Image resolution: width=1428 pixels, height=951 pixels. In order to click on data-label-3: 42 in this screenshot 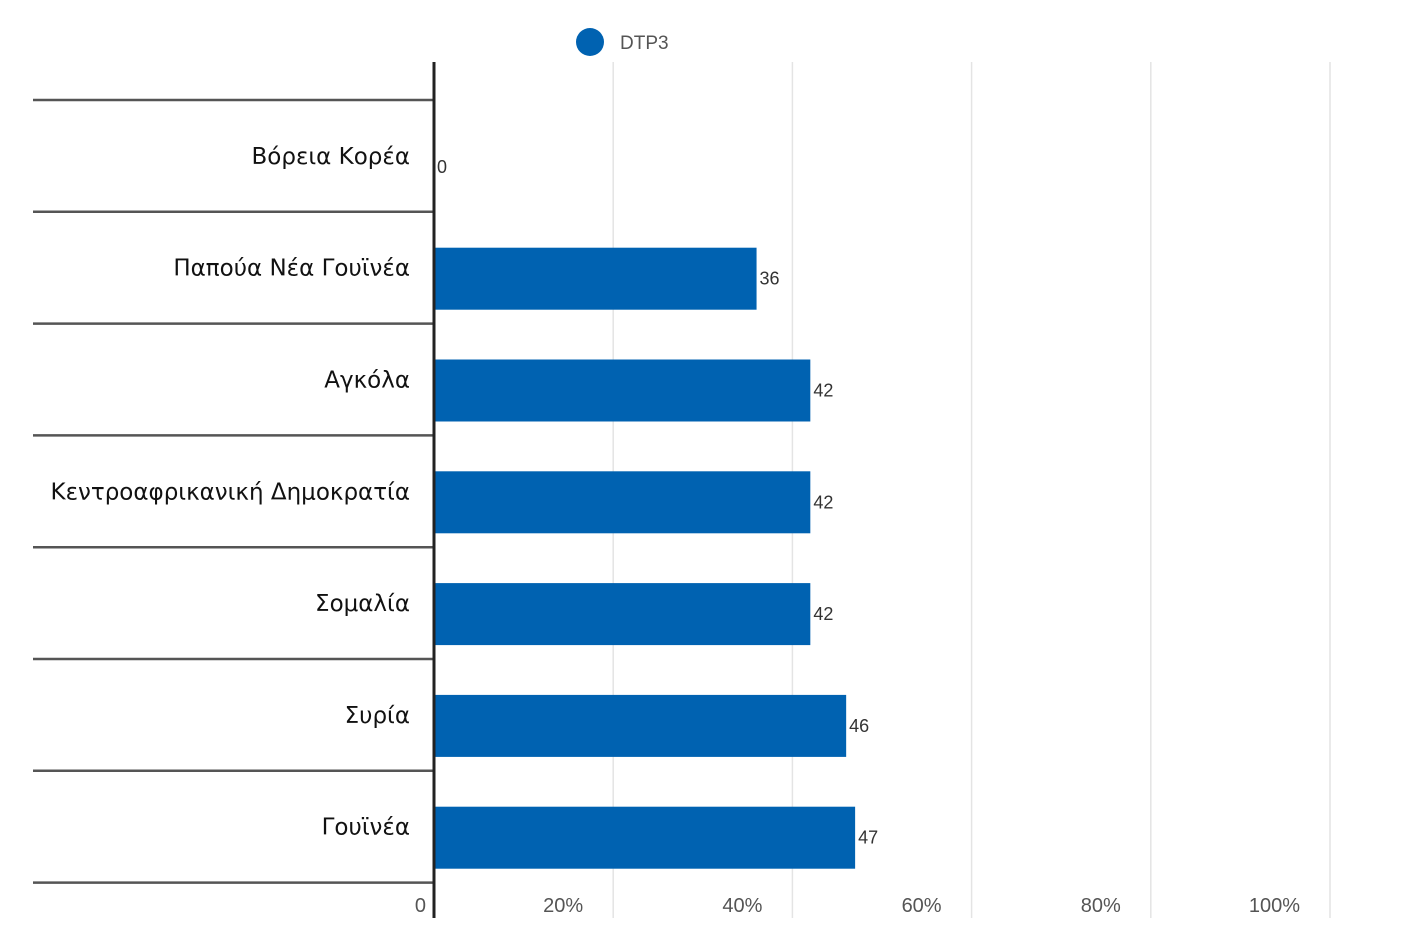, I will do `click(823, 502)`.